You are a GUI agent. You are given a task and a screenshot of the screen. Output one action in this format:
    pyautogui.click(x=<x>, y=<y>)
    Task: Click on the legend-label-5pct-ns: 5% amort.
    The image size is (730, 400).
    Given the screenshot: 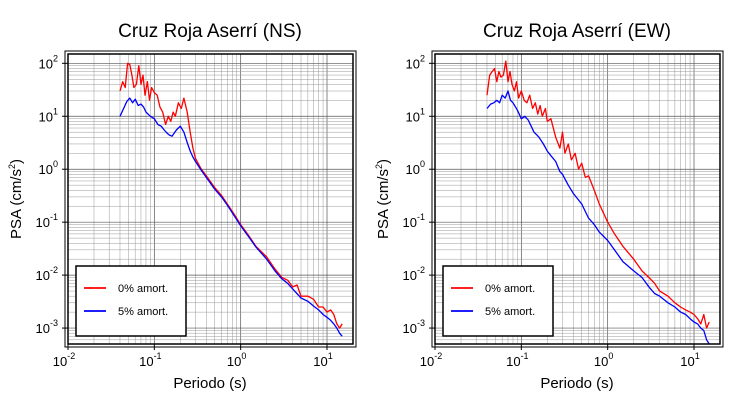 What is the action you would take?
    pyautogui.click(x=143, y=312)
    